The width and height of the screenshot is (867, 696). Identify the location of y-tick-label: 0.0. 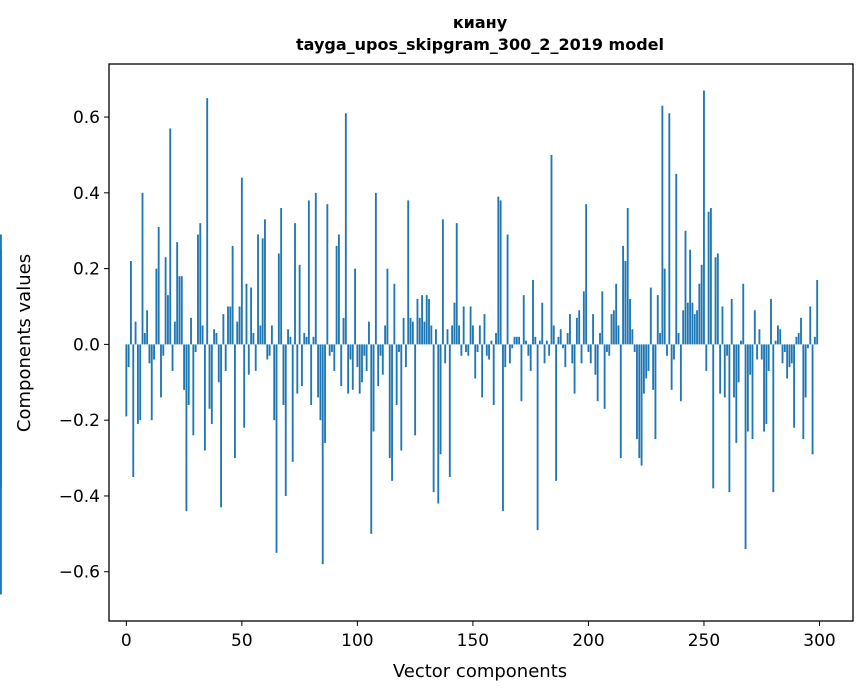
(86, 345).